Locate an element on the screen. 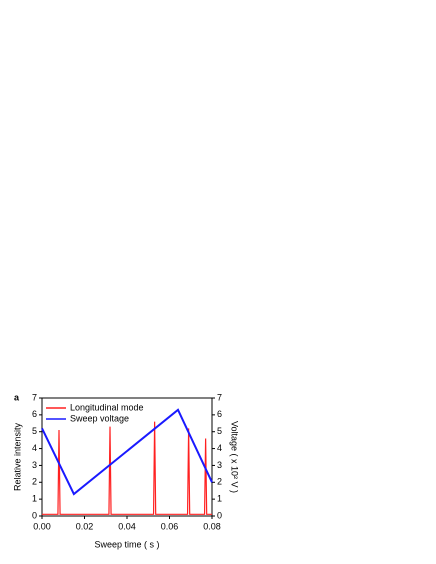  y-tick-label: 5 is located at coordinates (34, 431).